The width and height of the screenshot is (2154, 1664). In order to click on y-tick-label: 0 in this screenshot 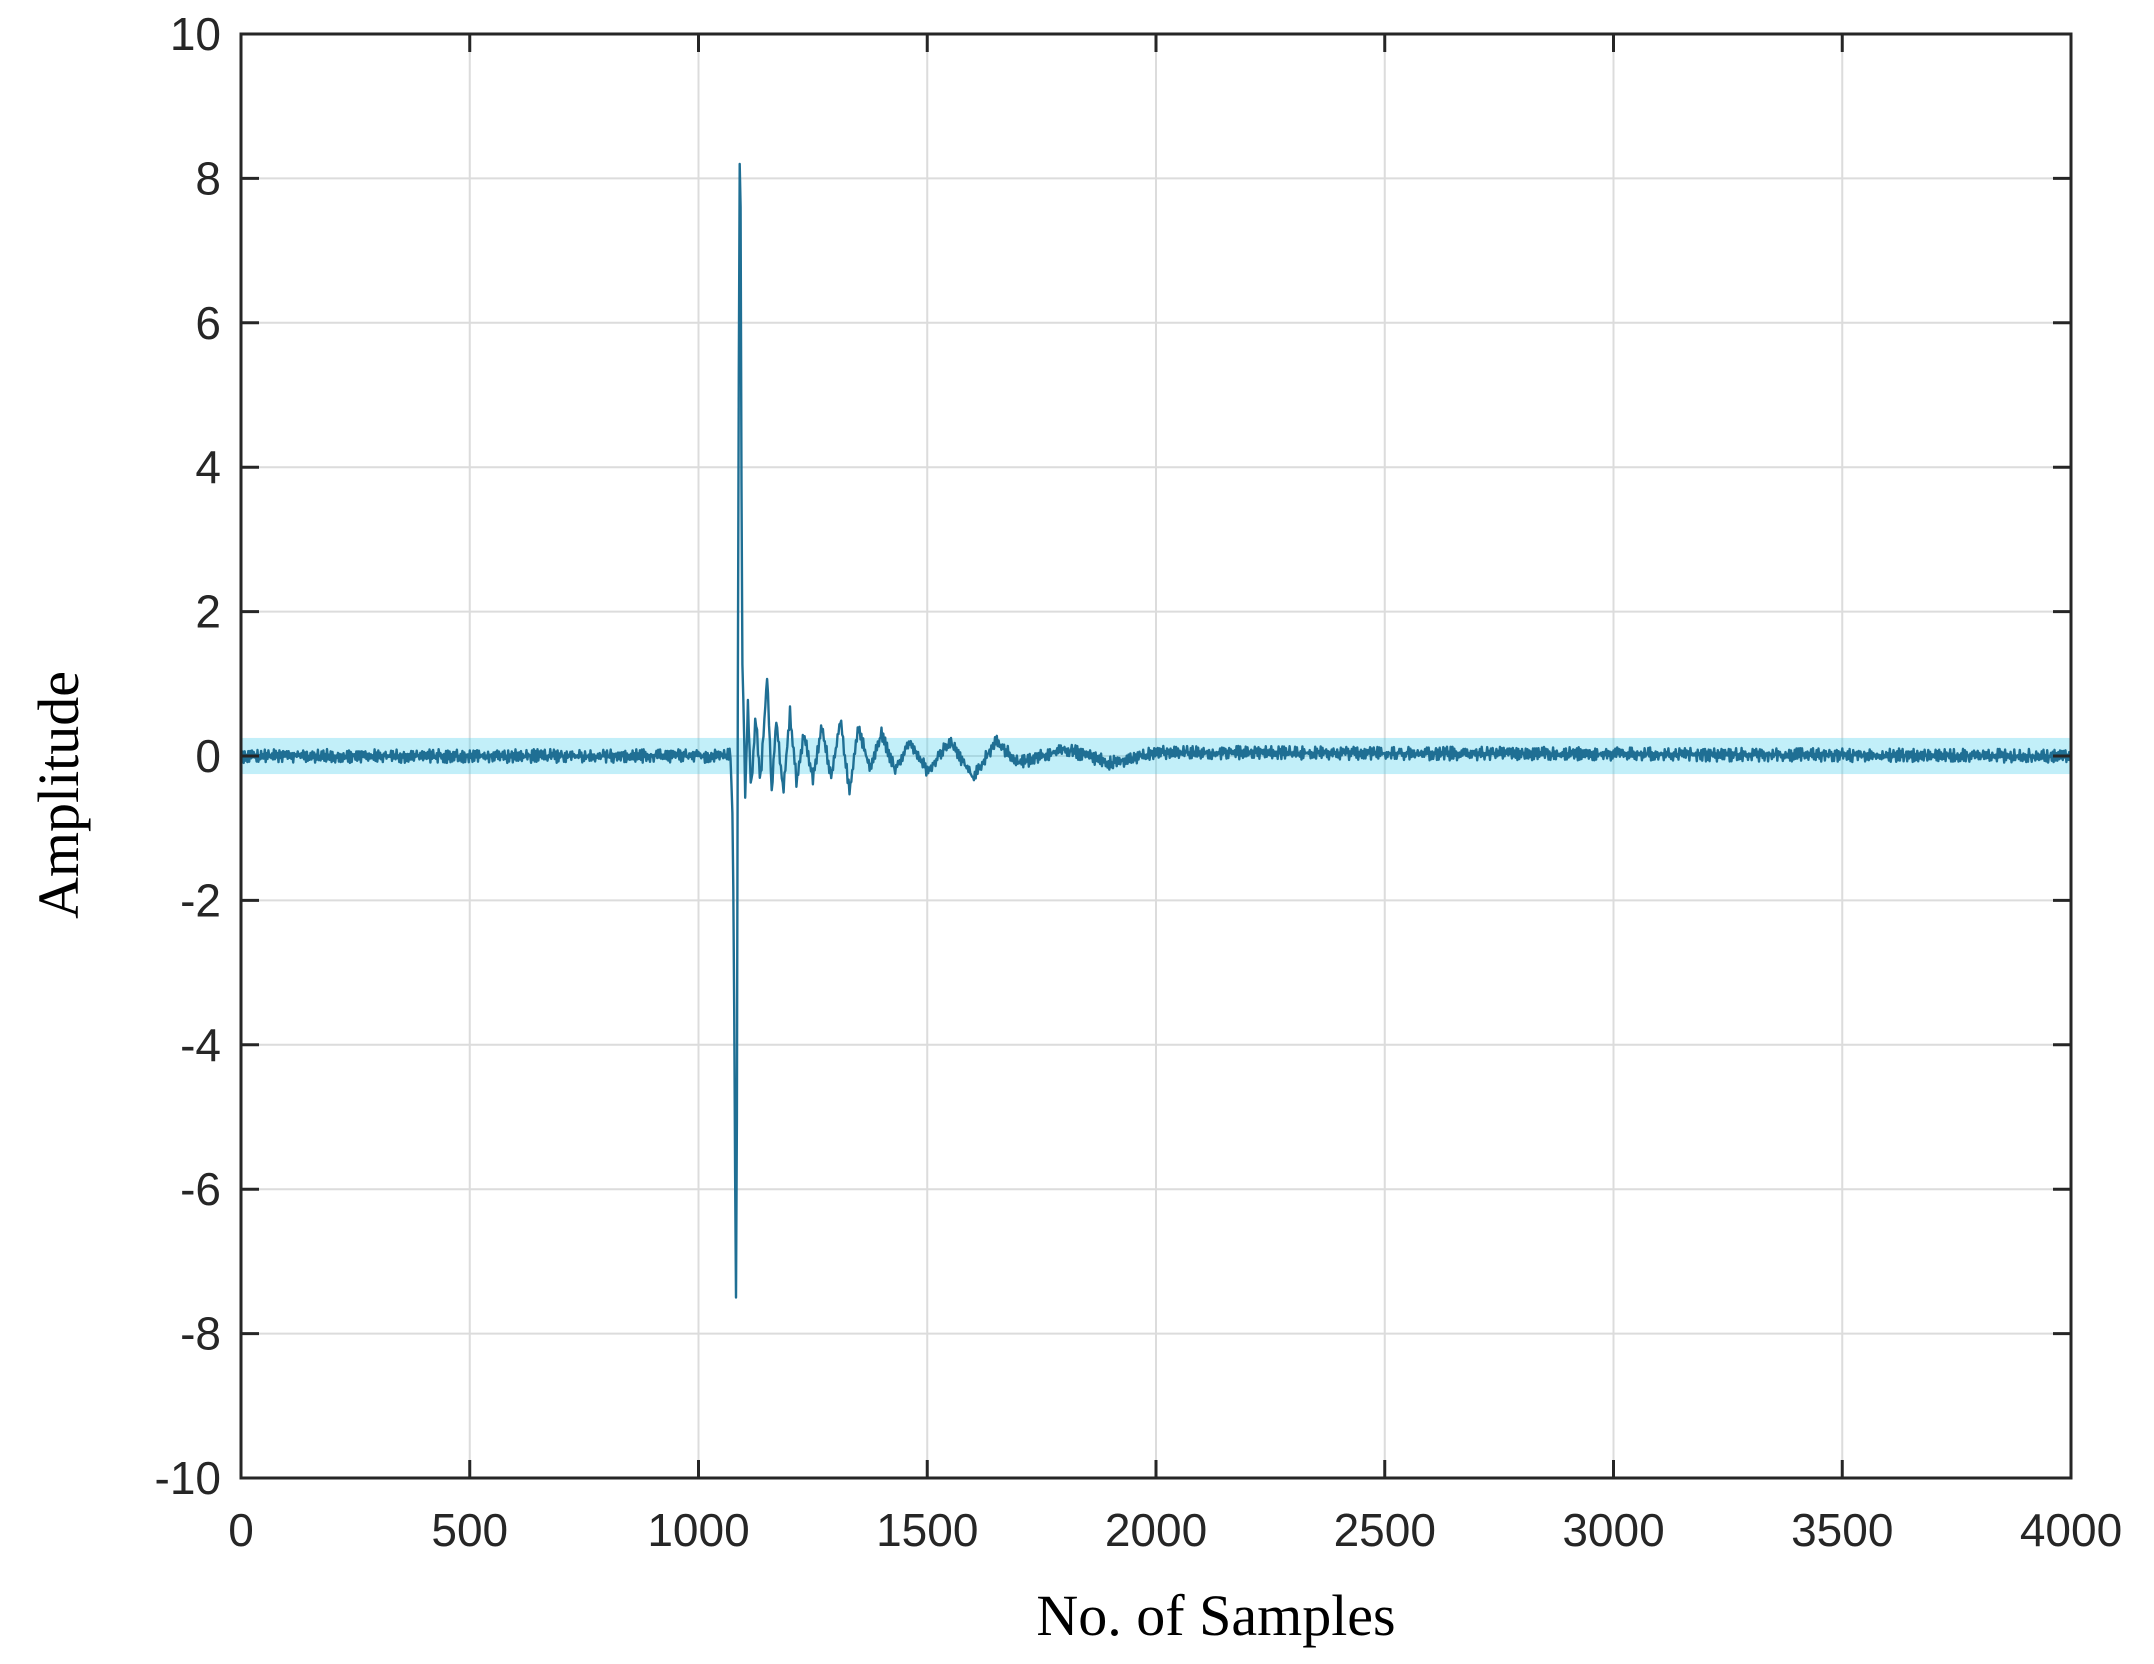, I will do `click(208, 756)`.